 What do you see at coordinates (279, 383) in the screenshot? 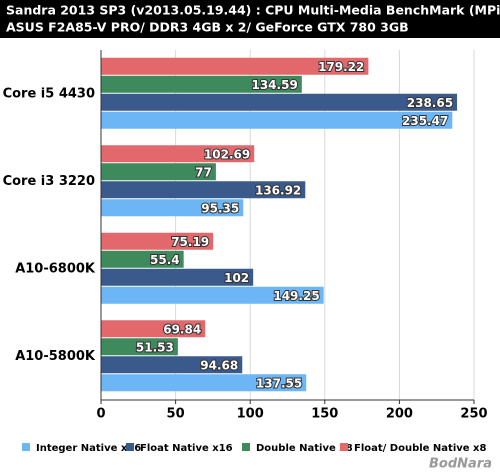
I see `value-label: 137.55` at bounding box center [279, 383].